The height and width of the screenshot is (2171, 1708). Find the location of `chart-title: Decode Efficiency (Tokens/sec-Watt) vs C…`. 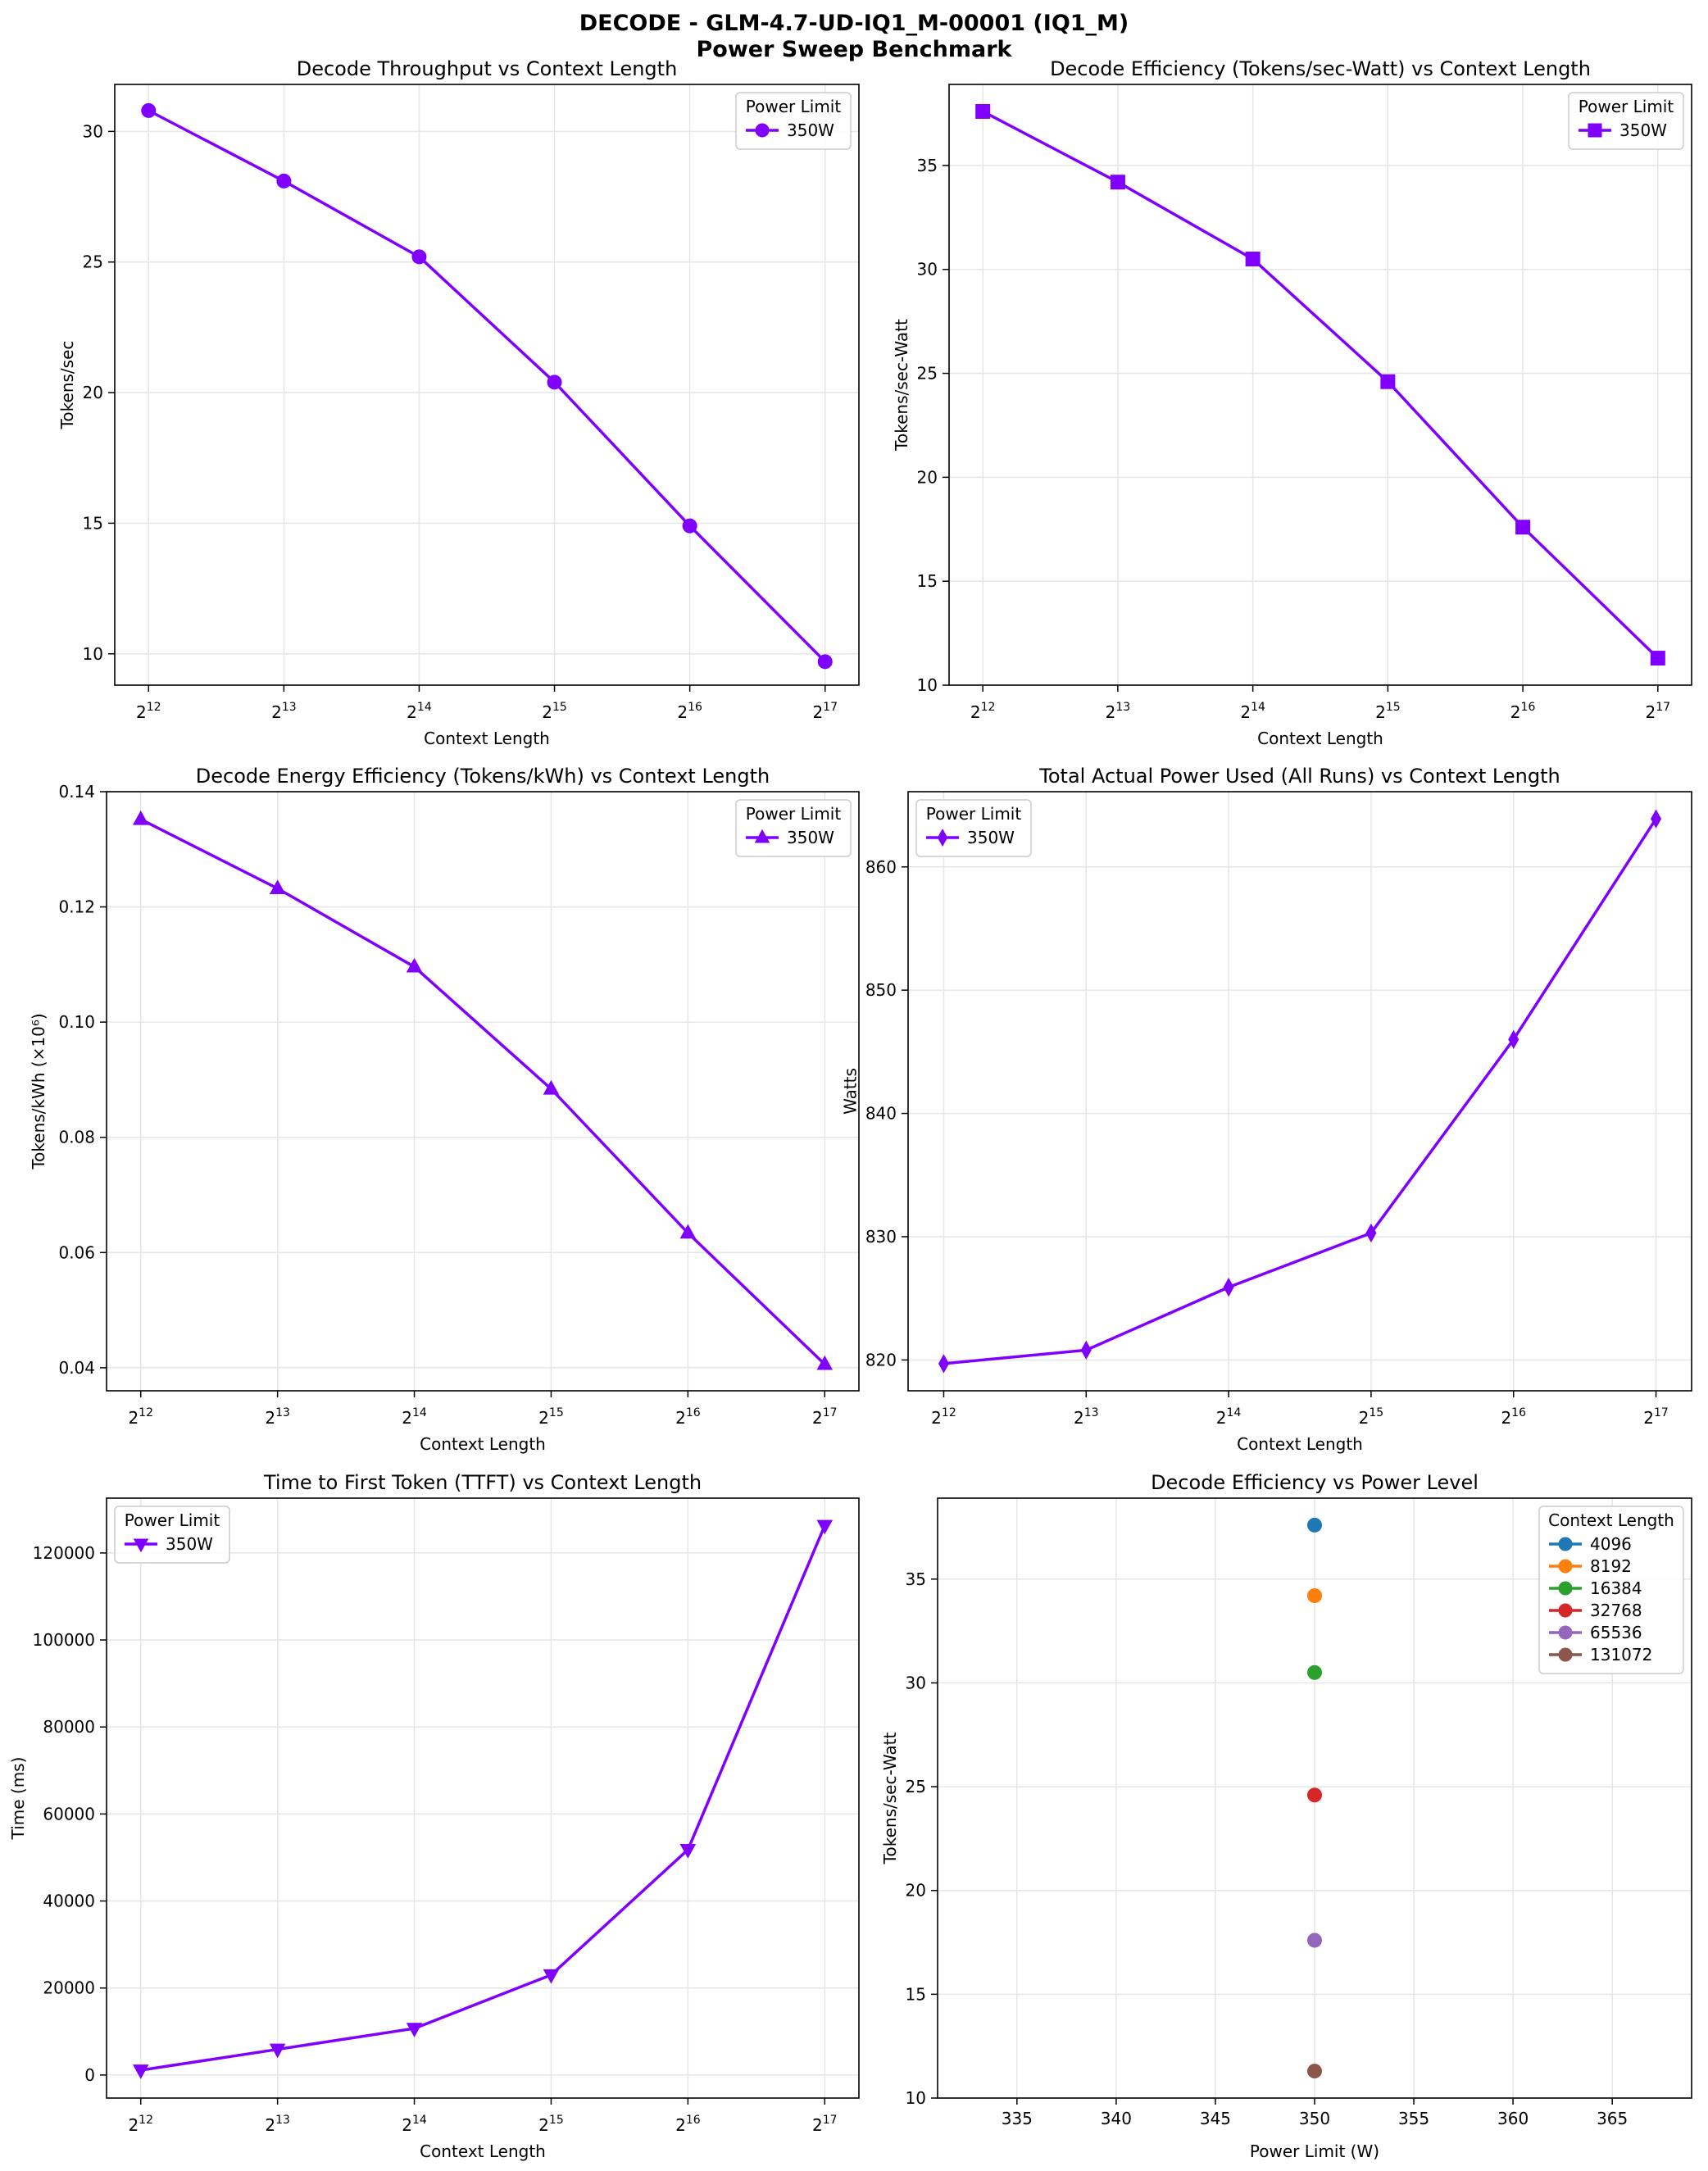

chart-title: Decode Efficiency (Tokens/sec-Watt) vs C… is located at coordinates (1320, 69).